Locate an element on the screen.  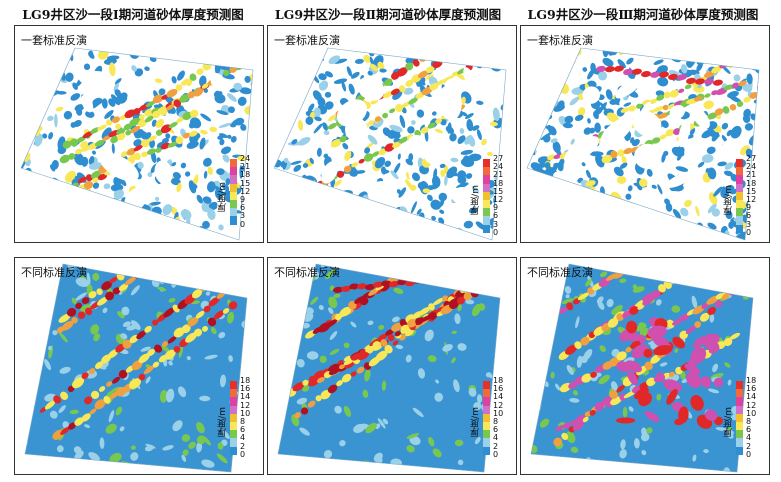
legend-tick-label: 3 is located at coordinates (496, 224).